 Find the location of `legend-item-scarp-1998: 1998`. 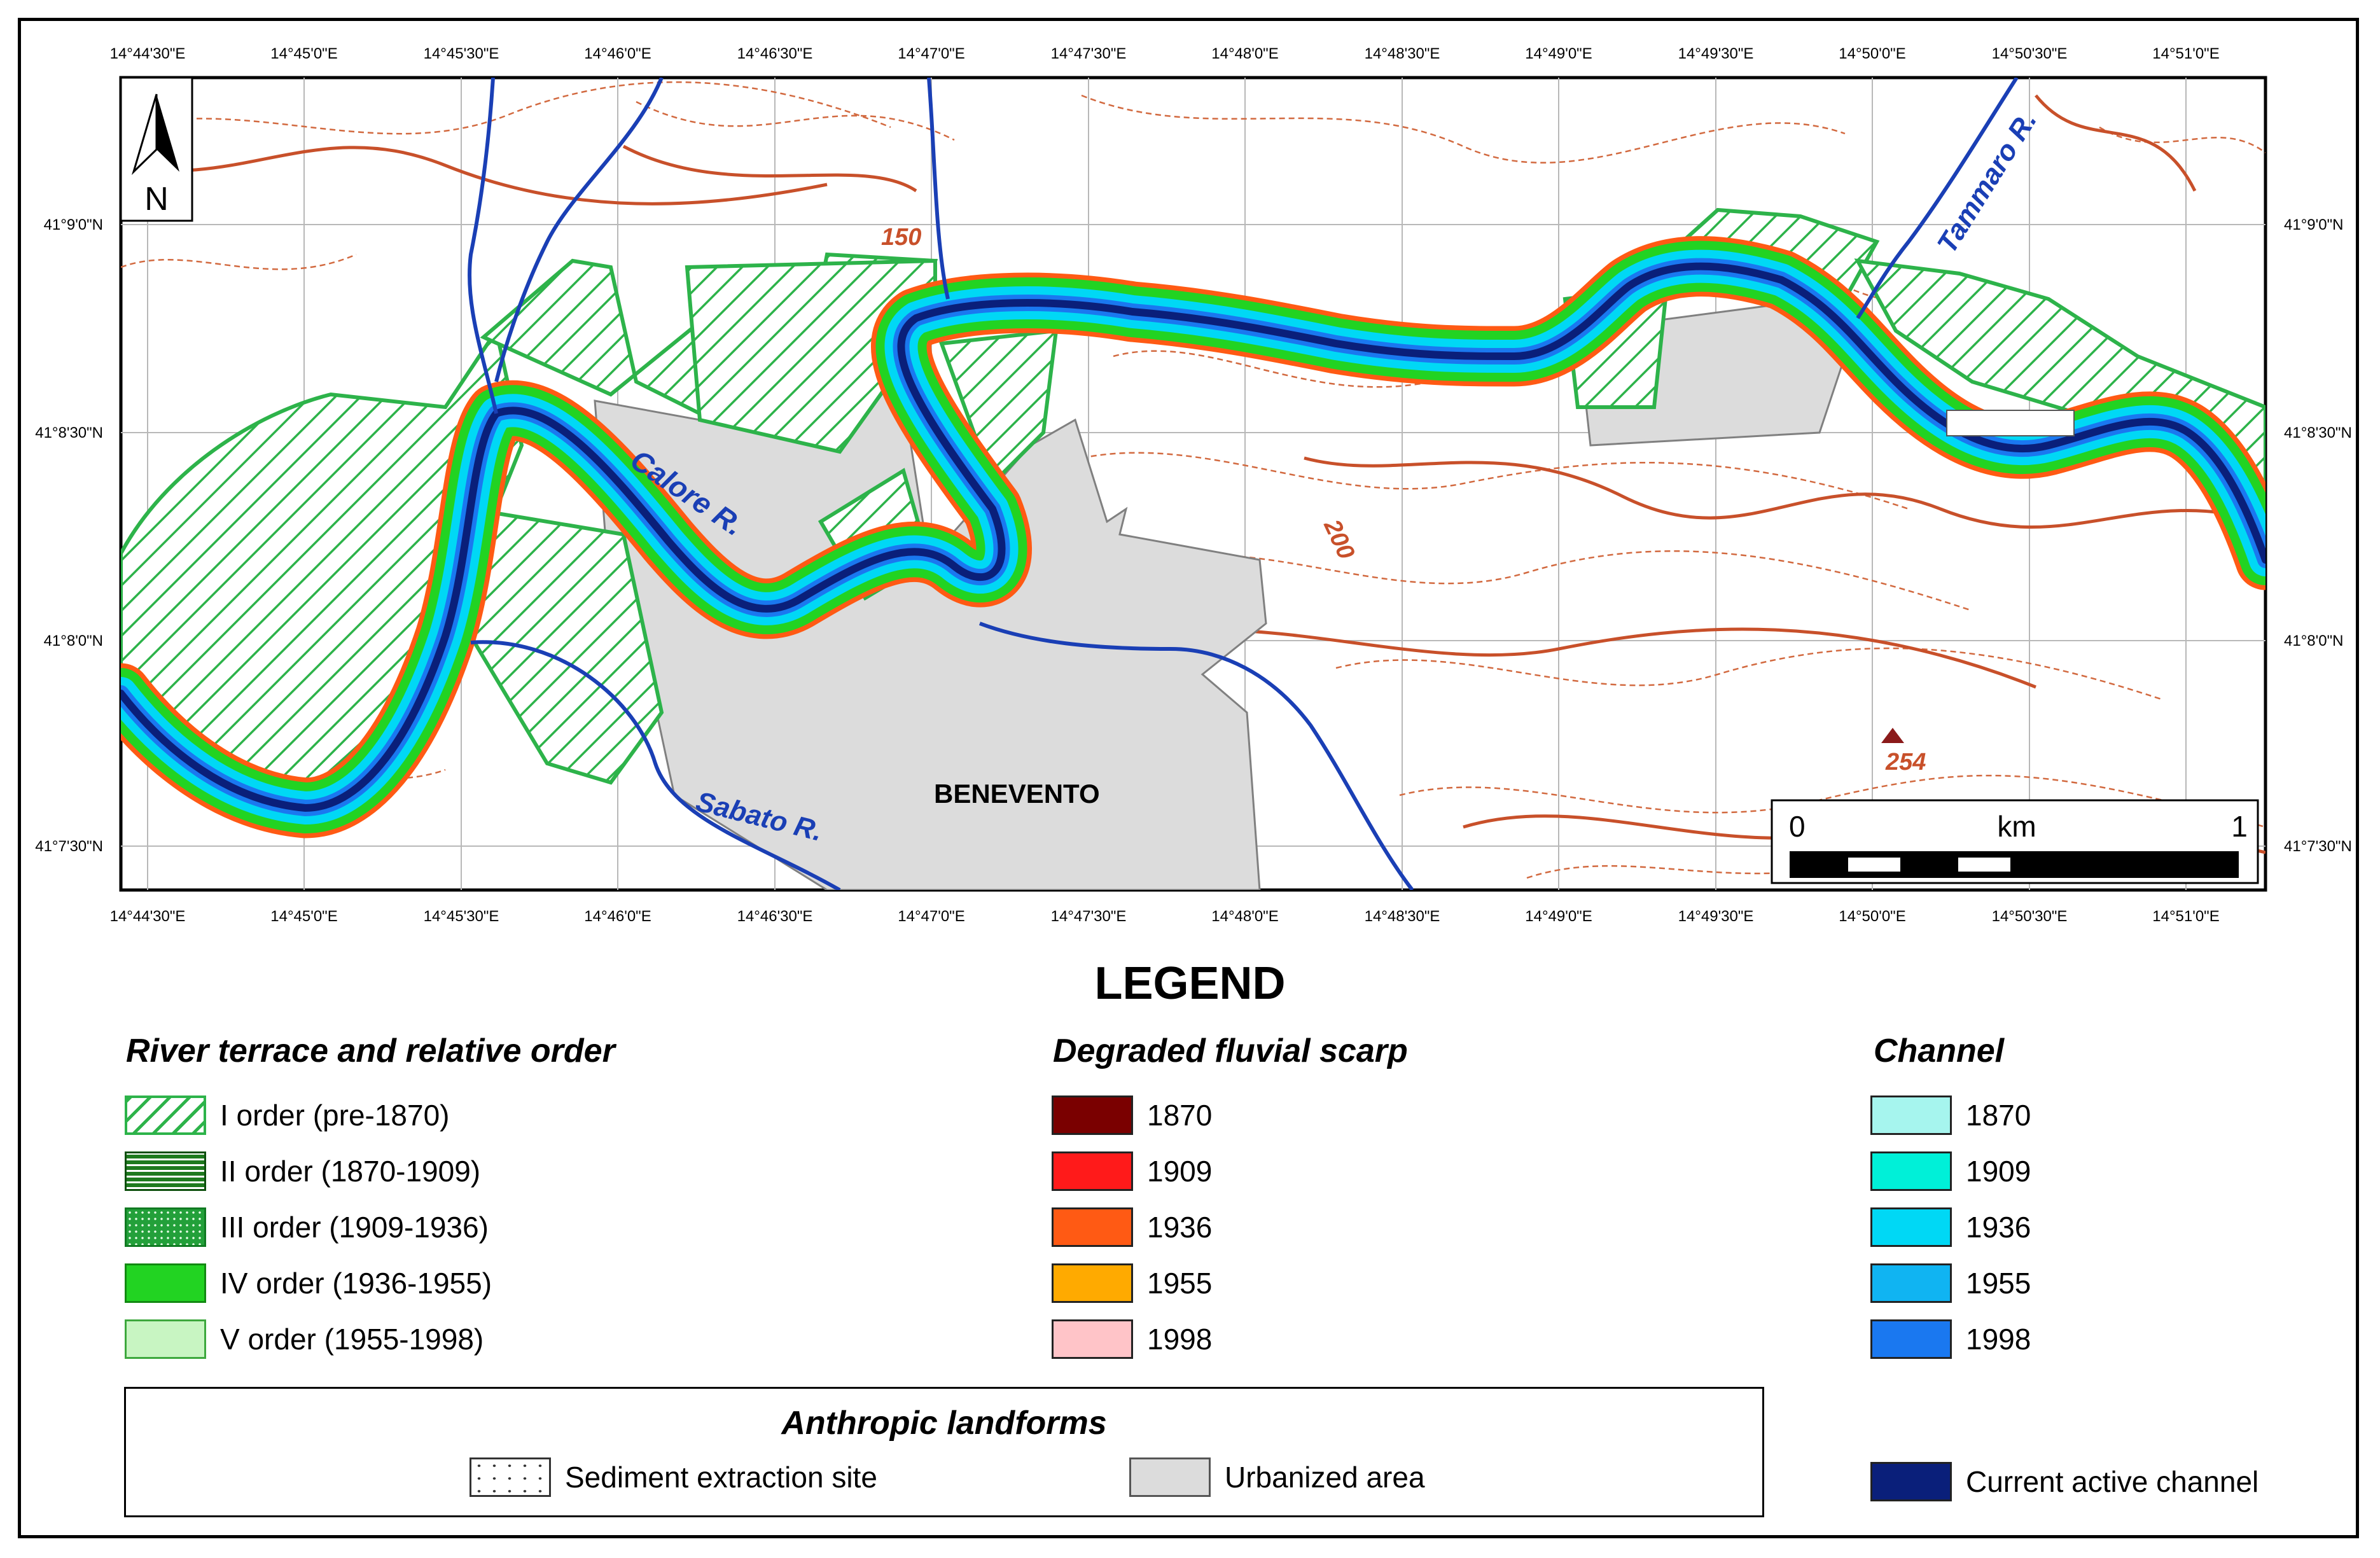

legend-item-scarp-1998: 1998 is located at coordinates (1132, 1339).